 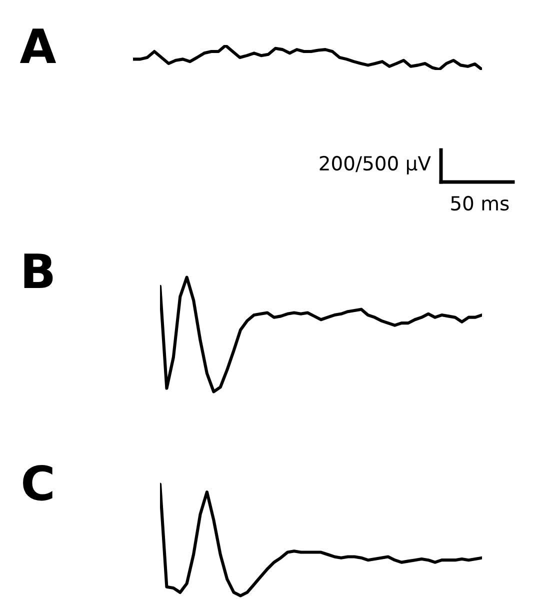 What do you see at coordinates (38, 271) in the screenshot?
I see `chart-title: B` at bounding box center [38, 271].